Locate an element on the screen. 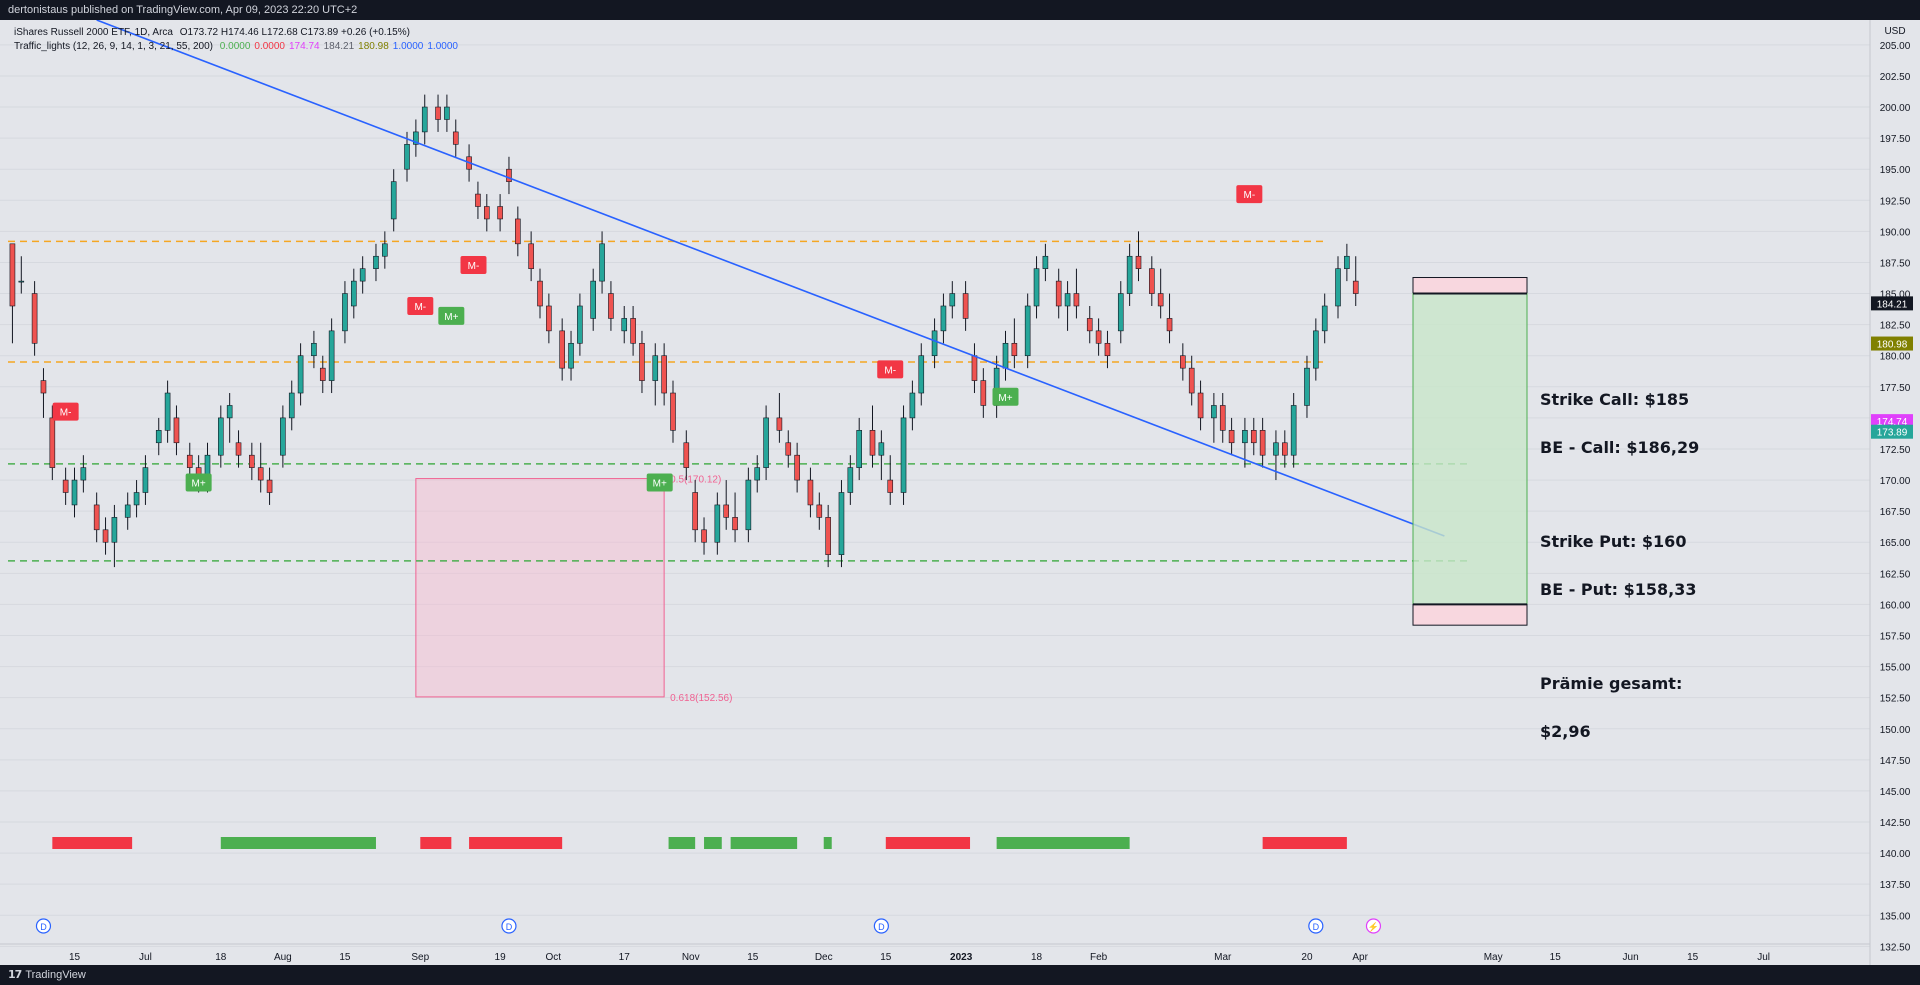 The height and width of the screenshot is (985, 1920). price-tick: 157.50 is located at coordinates (1895, 636).